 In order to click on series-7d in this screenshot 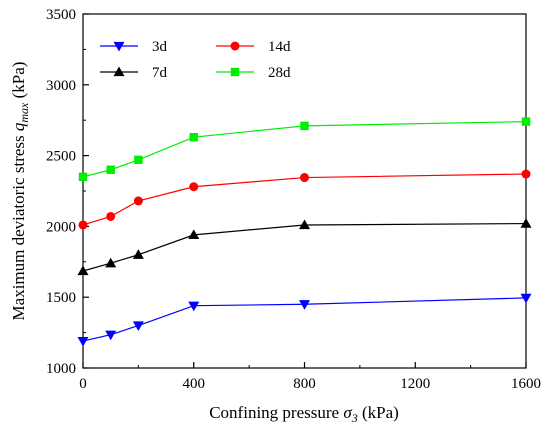, I will do `click(304, 247)`.